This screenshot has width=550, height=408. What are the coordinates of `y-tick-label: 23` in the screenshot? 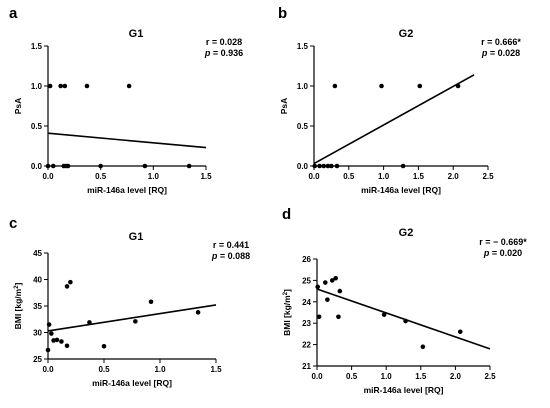 It's located at (306, 323).